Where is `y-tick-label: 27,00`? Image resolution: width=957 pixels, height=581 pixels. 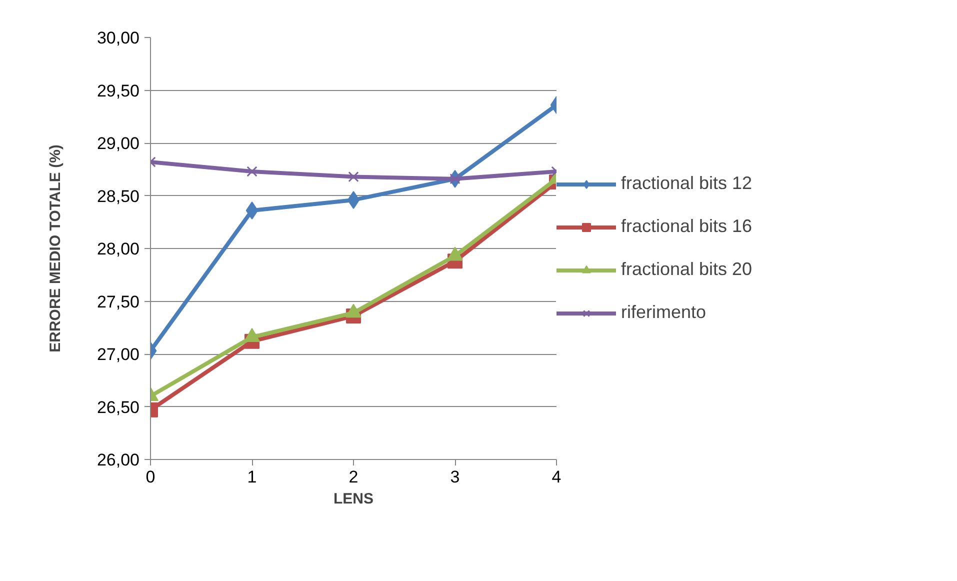 y-tick-label: 27,00 is located at coordinates (118, 354).